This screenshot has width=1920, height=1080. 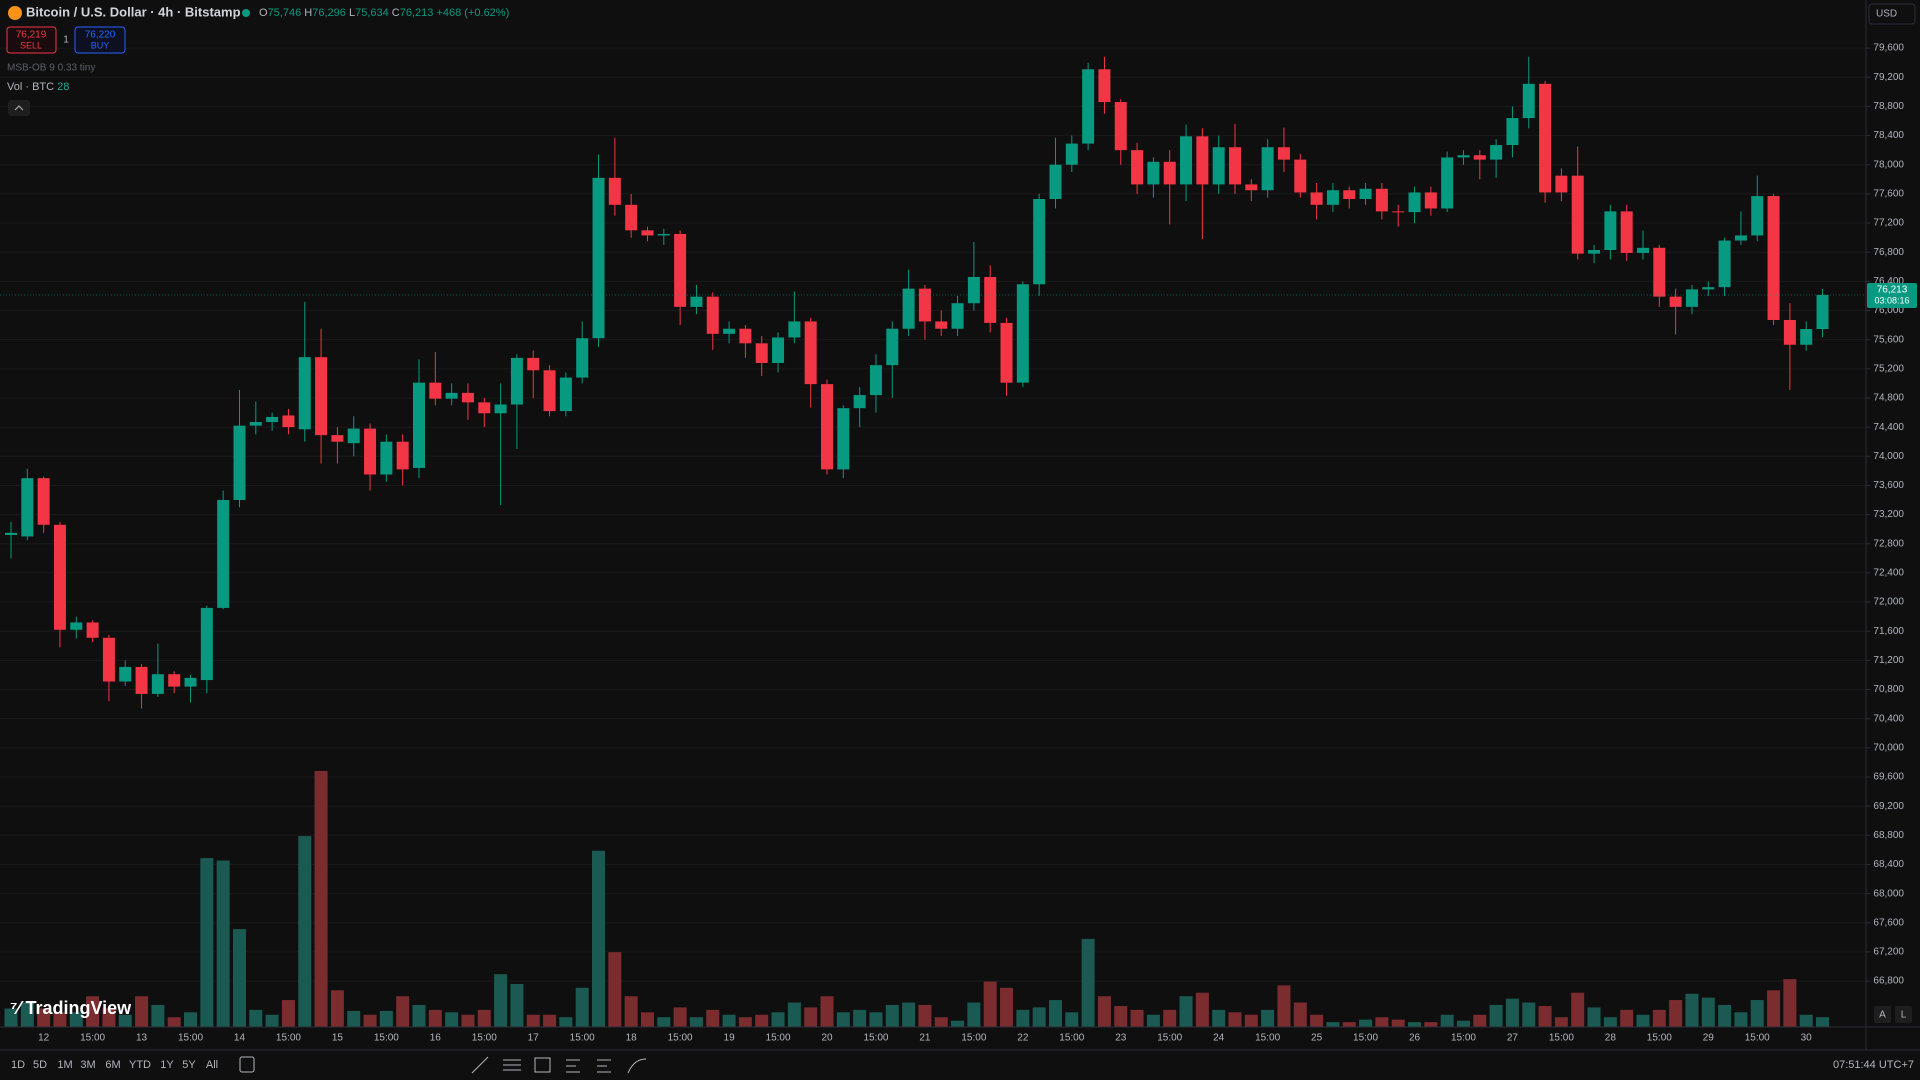 What do you see at coordinates (212, 1065) in the screenshot?
I see `range-button: All` at bounding box center [212, 1065].